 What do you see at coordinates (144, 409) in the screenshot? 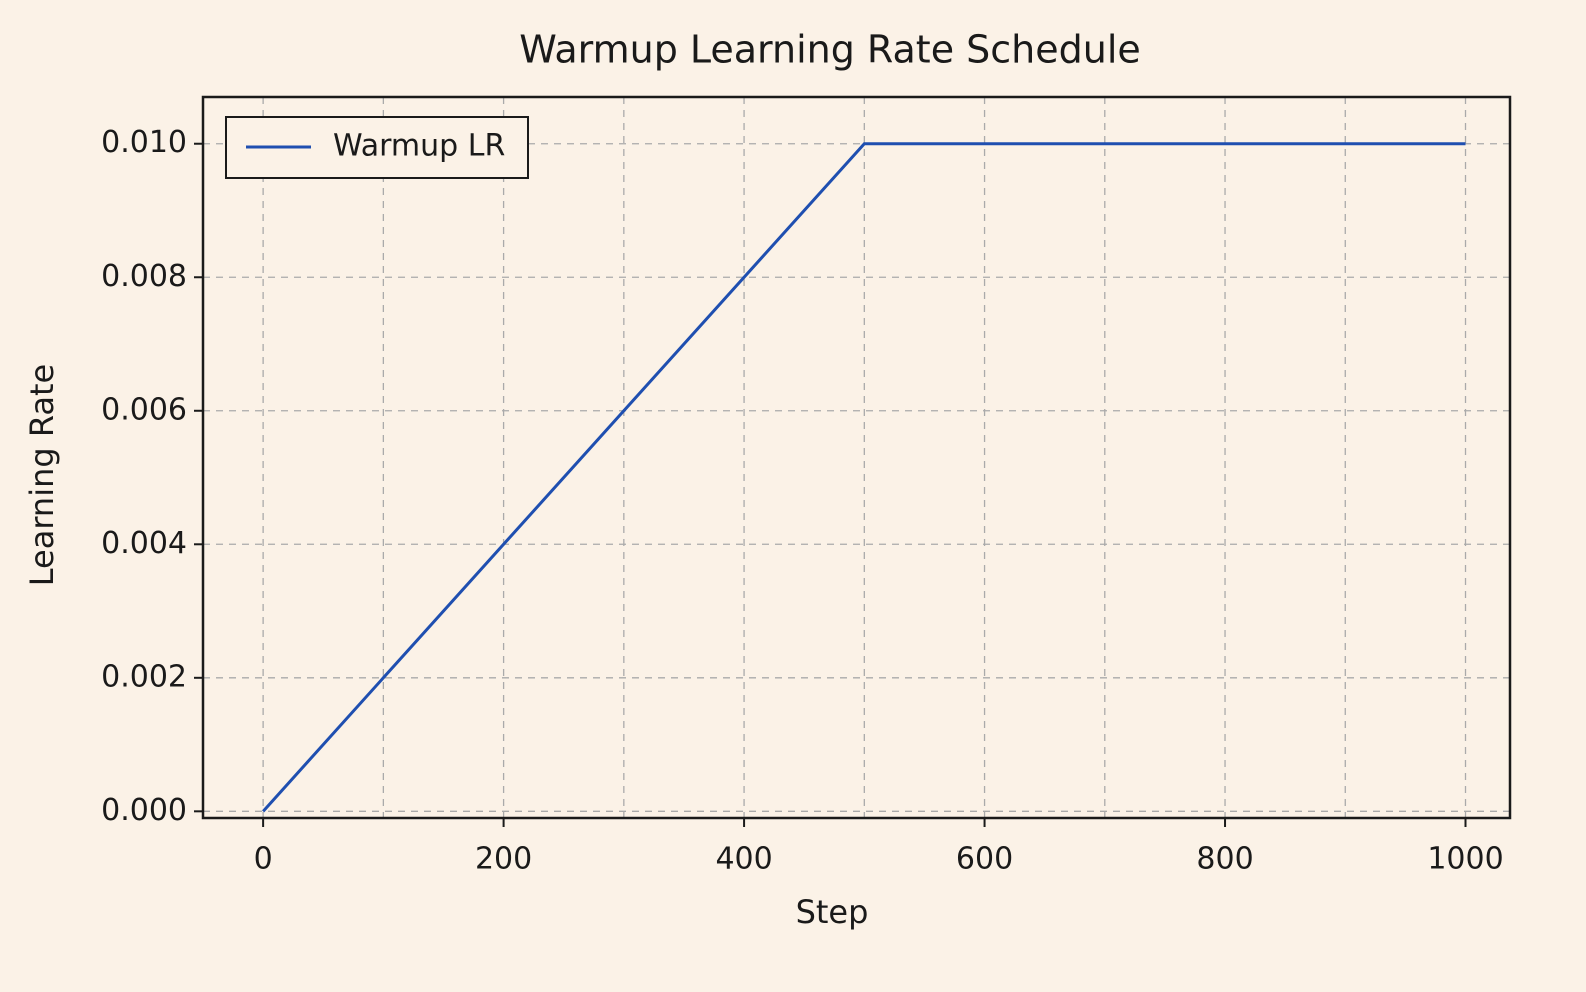
I see `y-tick-label: 0.006` at bounding box center [144, 409].